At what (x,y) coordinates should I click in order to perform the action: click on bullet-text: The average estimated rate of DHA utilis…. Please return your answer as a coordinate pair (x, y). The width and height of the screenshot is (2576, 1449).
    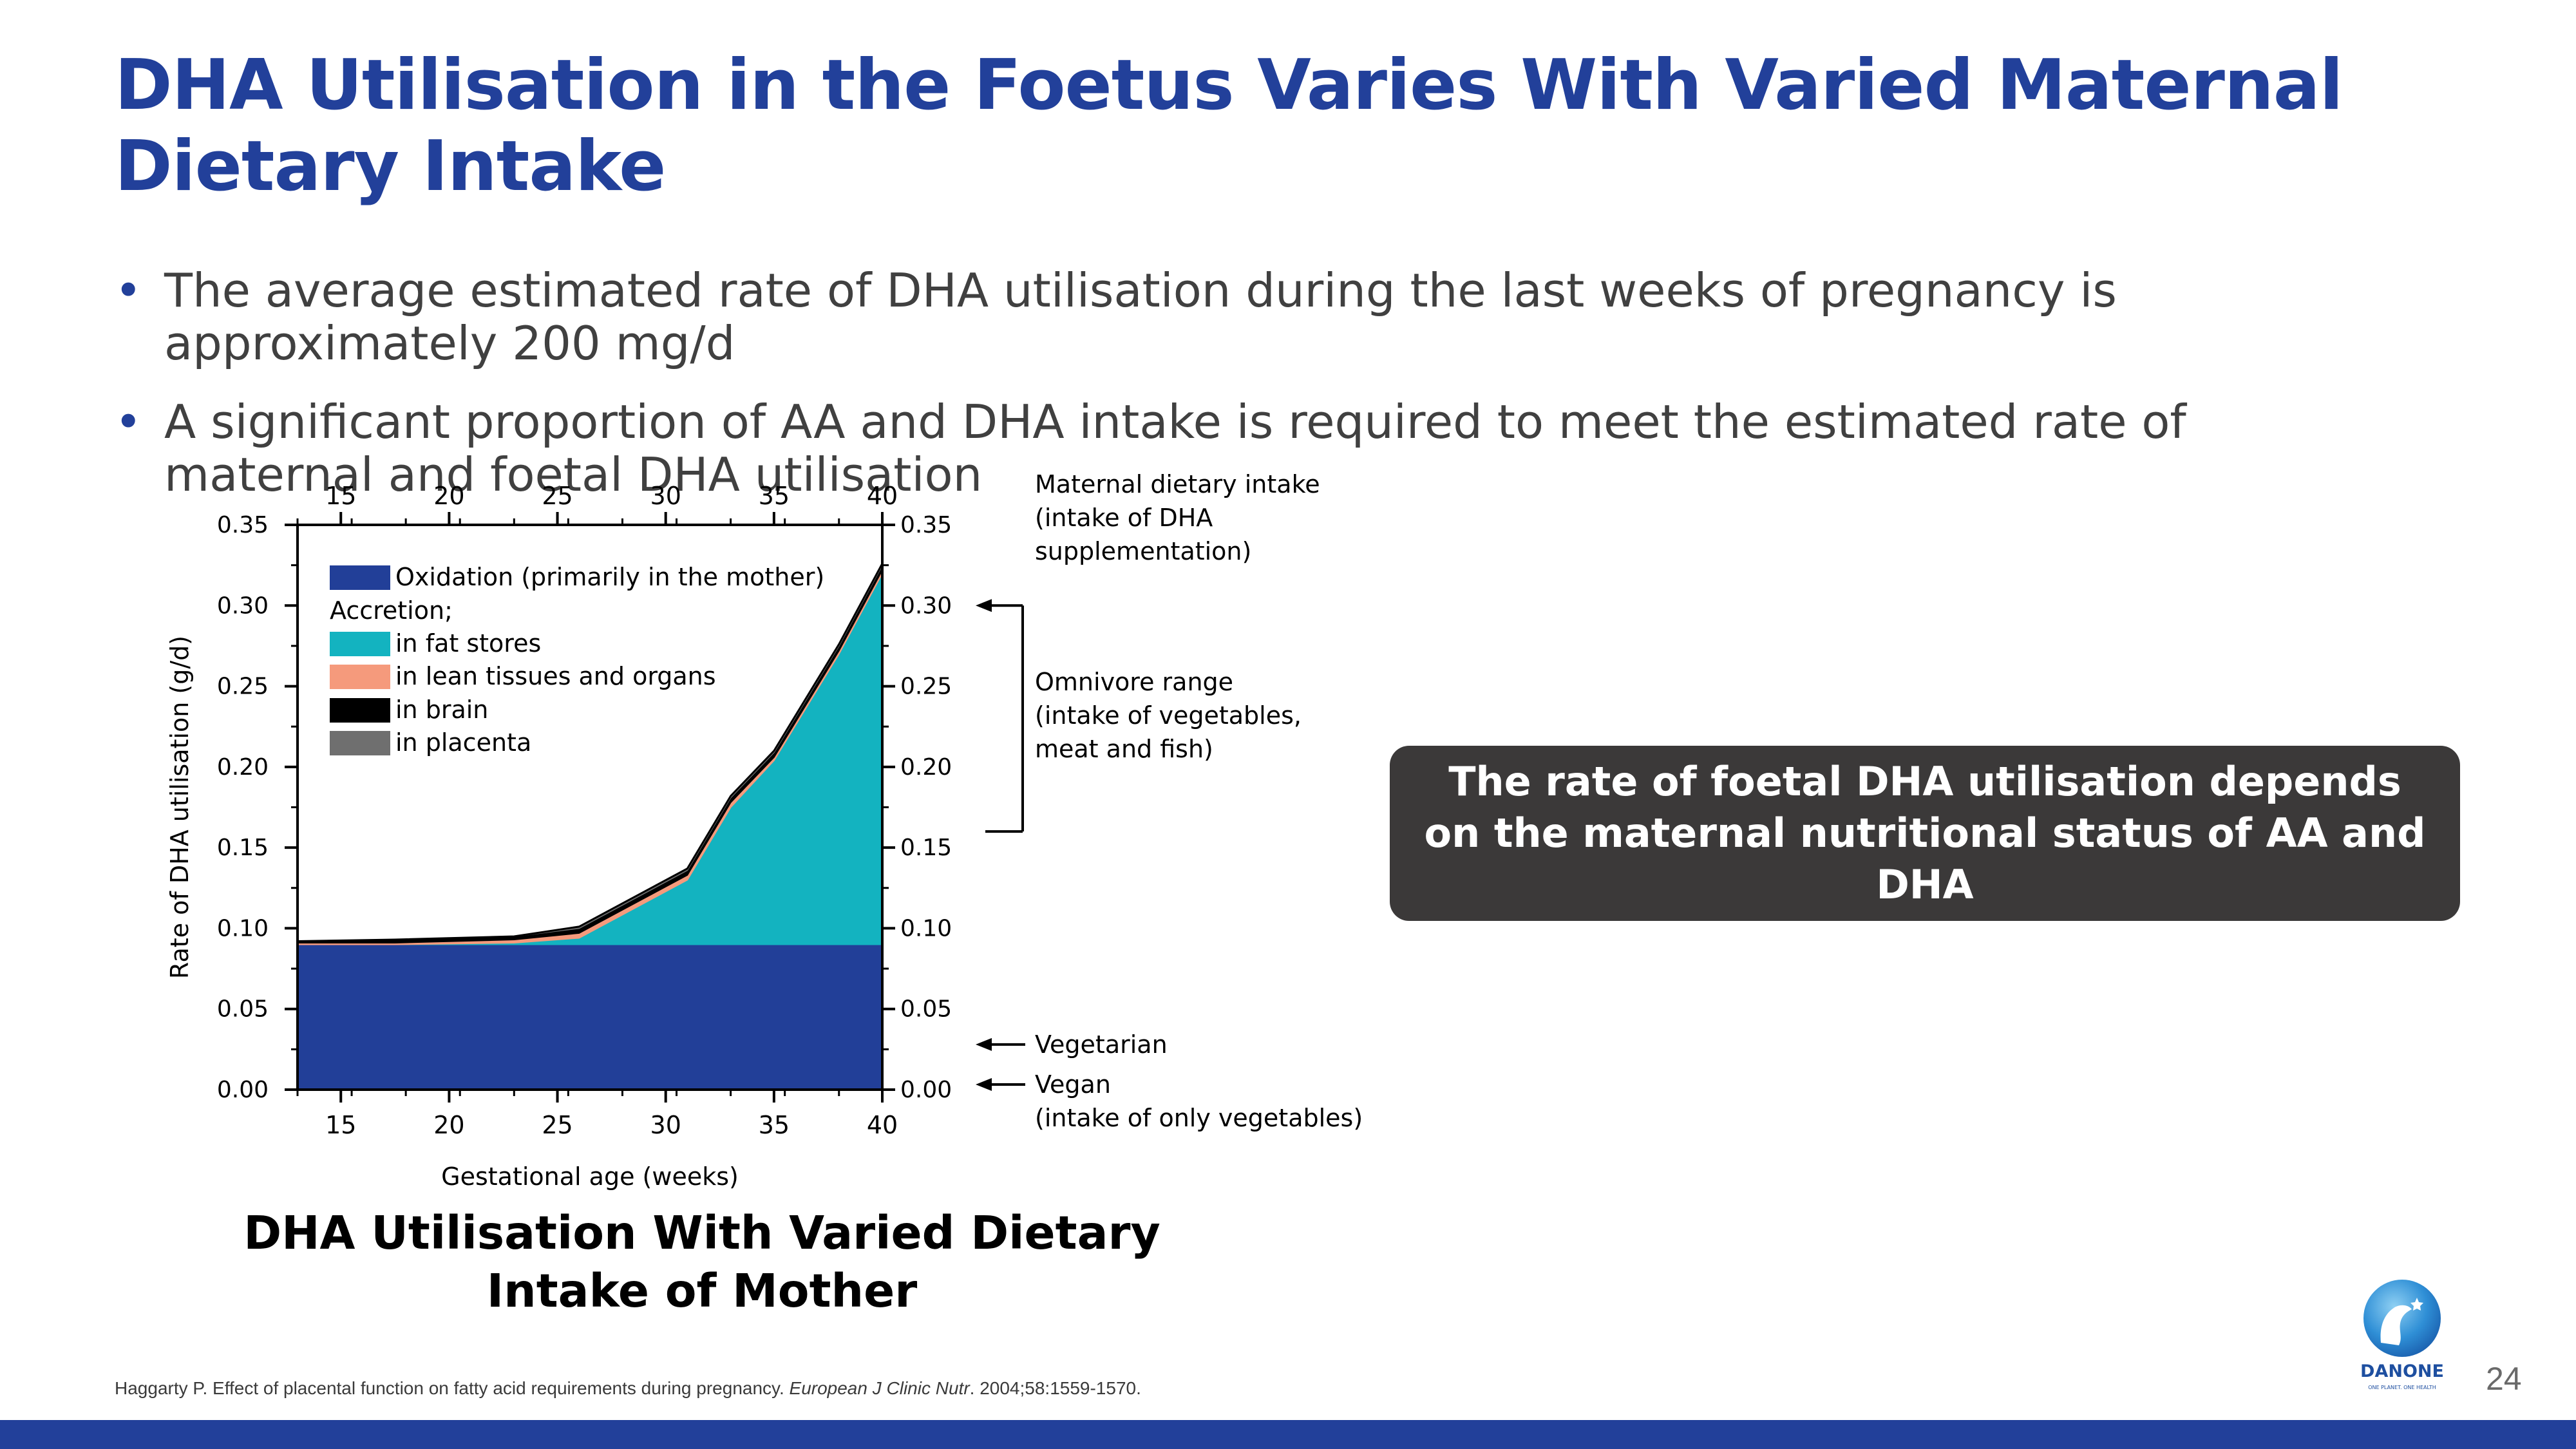
    Looking at the image, I should click on (1140, 317).